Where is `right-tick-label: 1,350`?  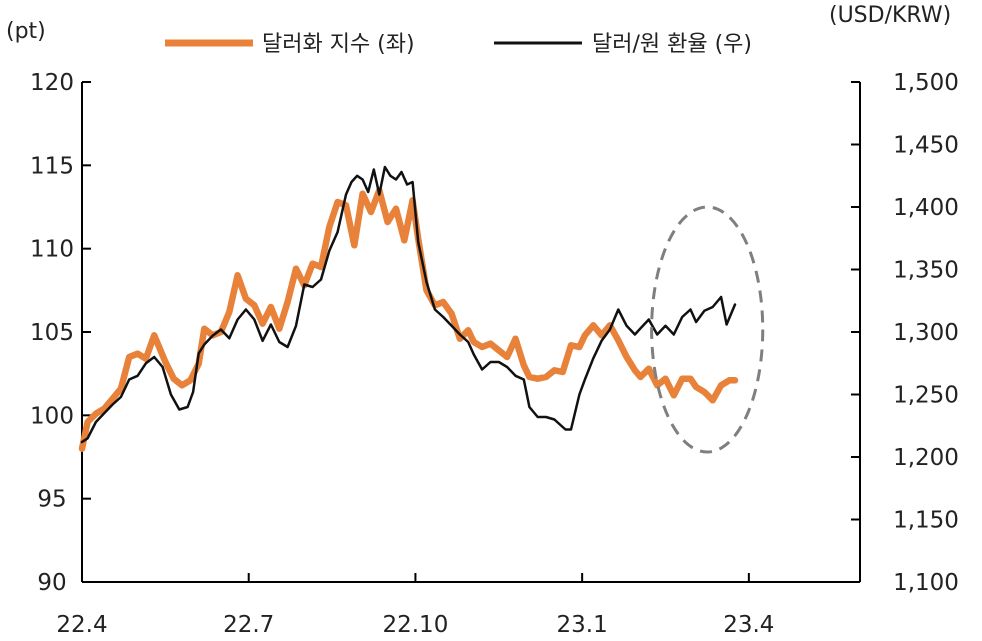
right-tick-label: 1,350 is located at coordinates (926, 271).